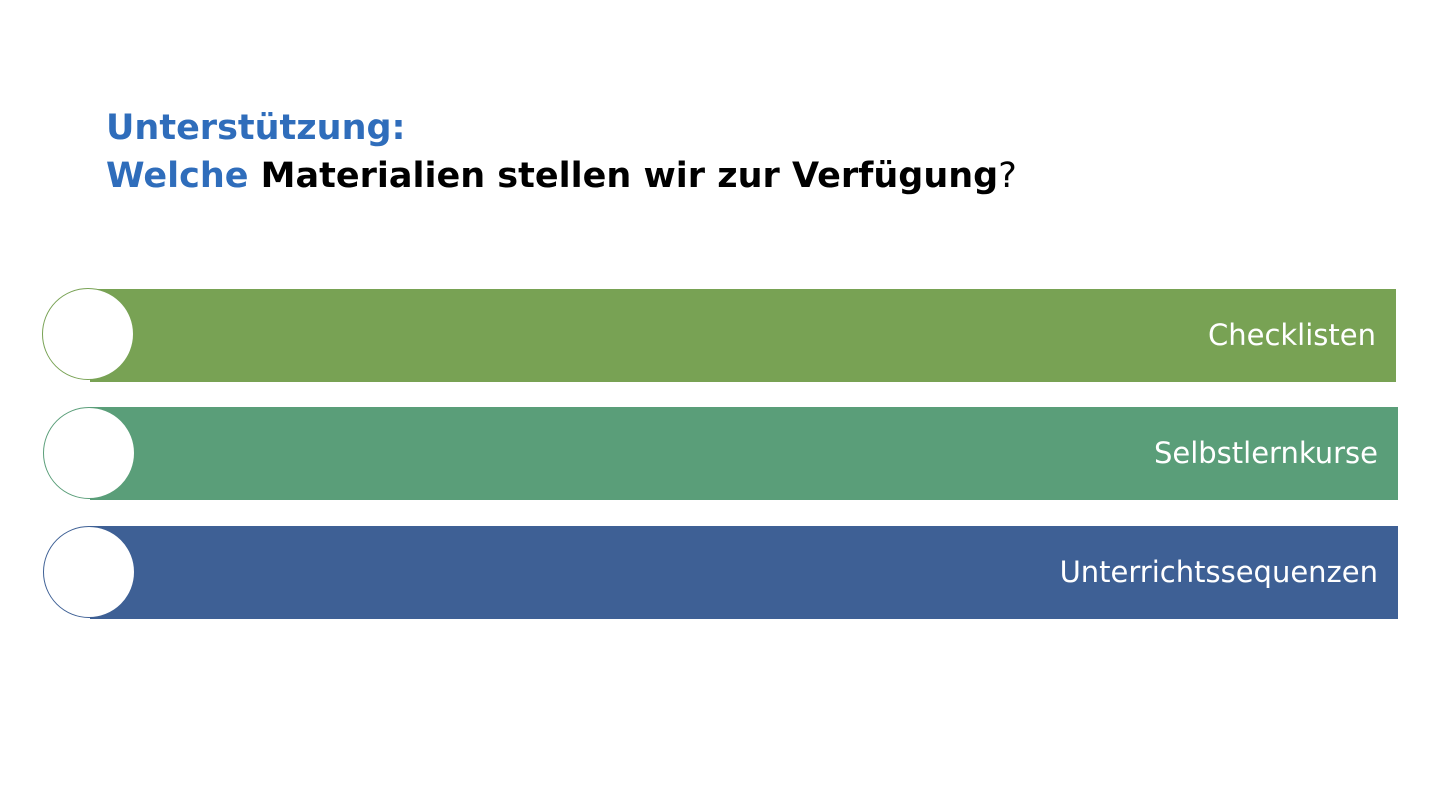 The image size is (1440, 807). I want to click on list-item-label: Checklisten, so click(1291, 335).